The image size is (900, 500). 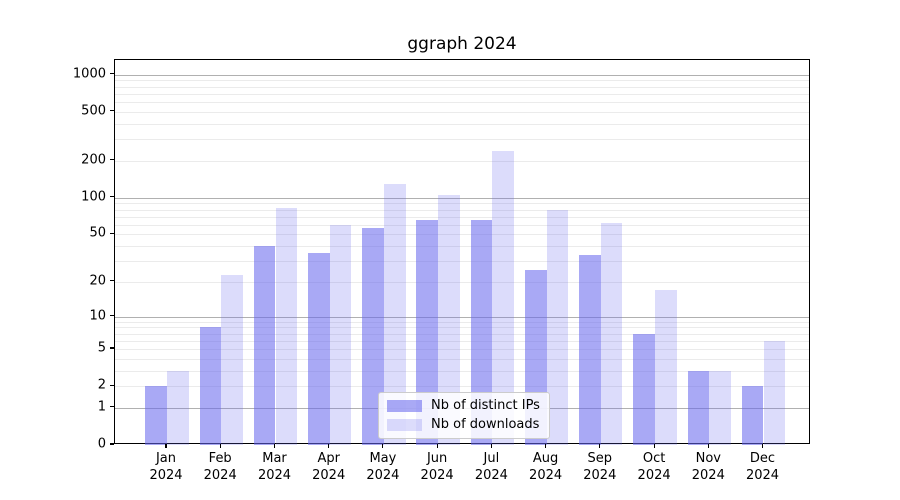 I want to click on bar-downloads-jun, so click(x=449, y=319).